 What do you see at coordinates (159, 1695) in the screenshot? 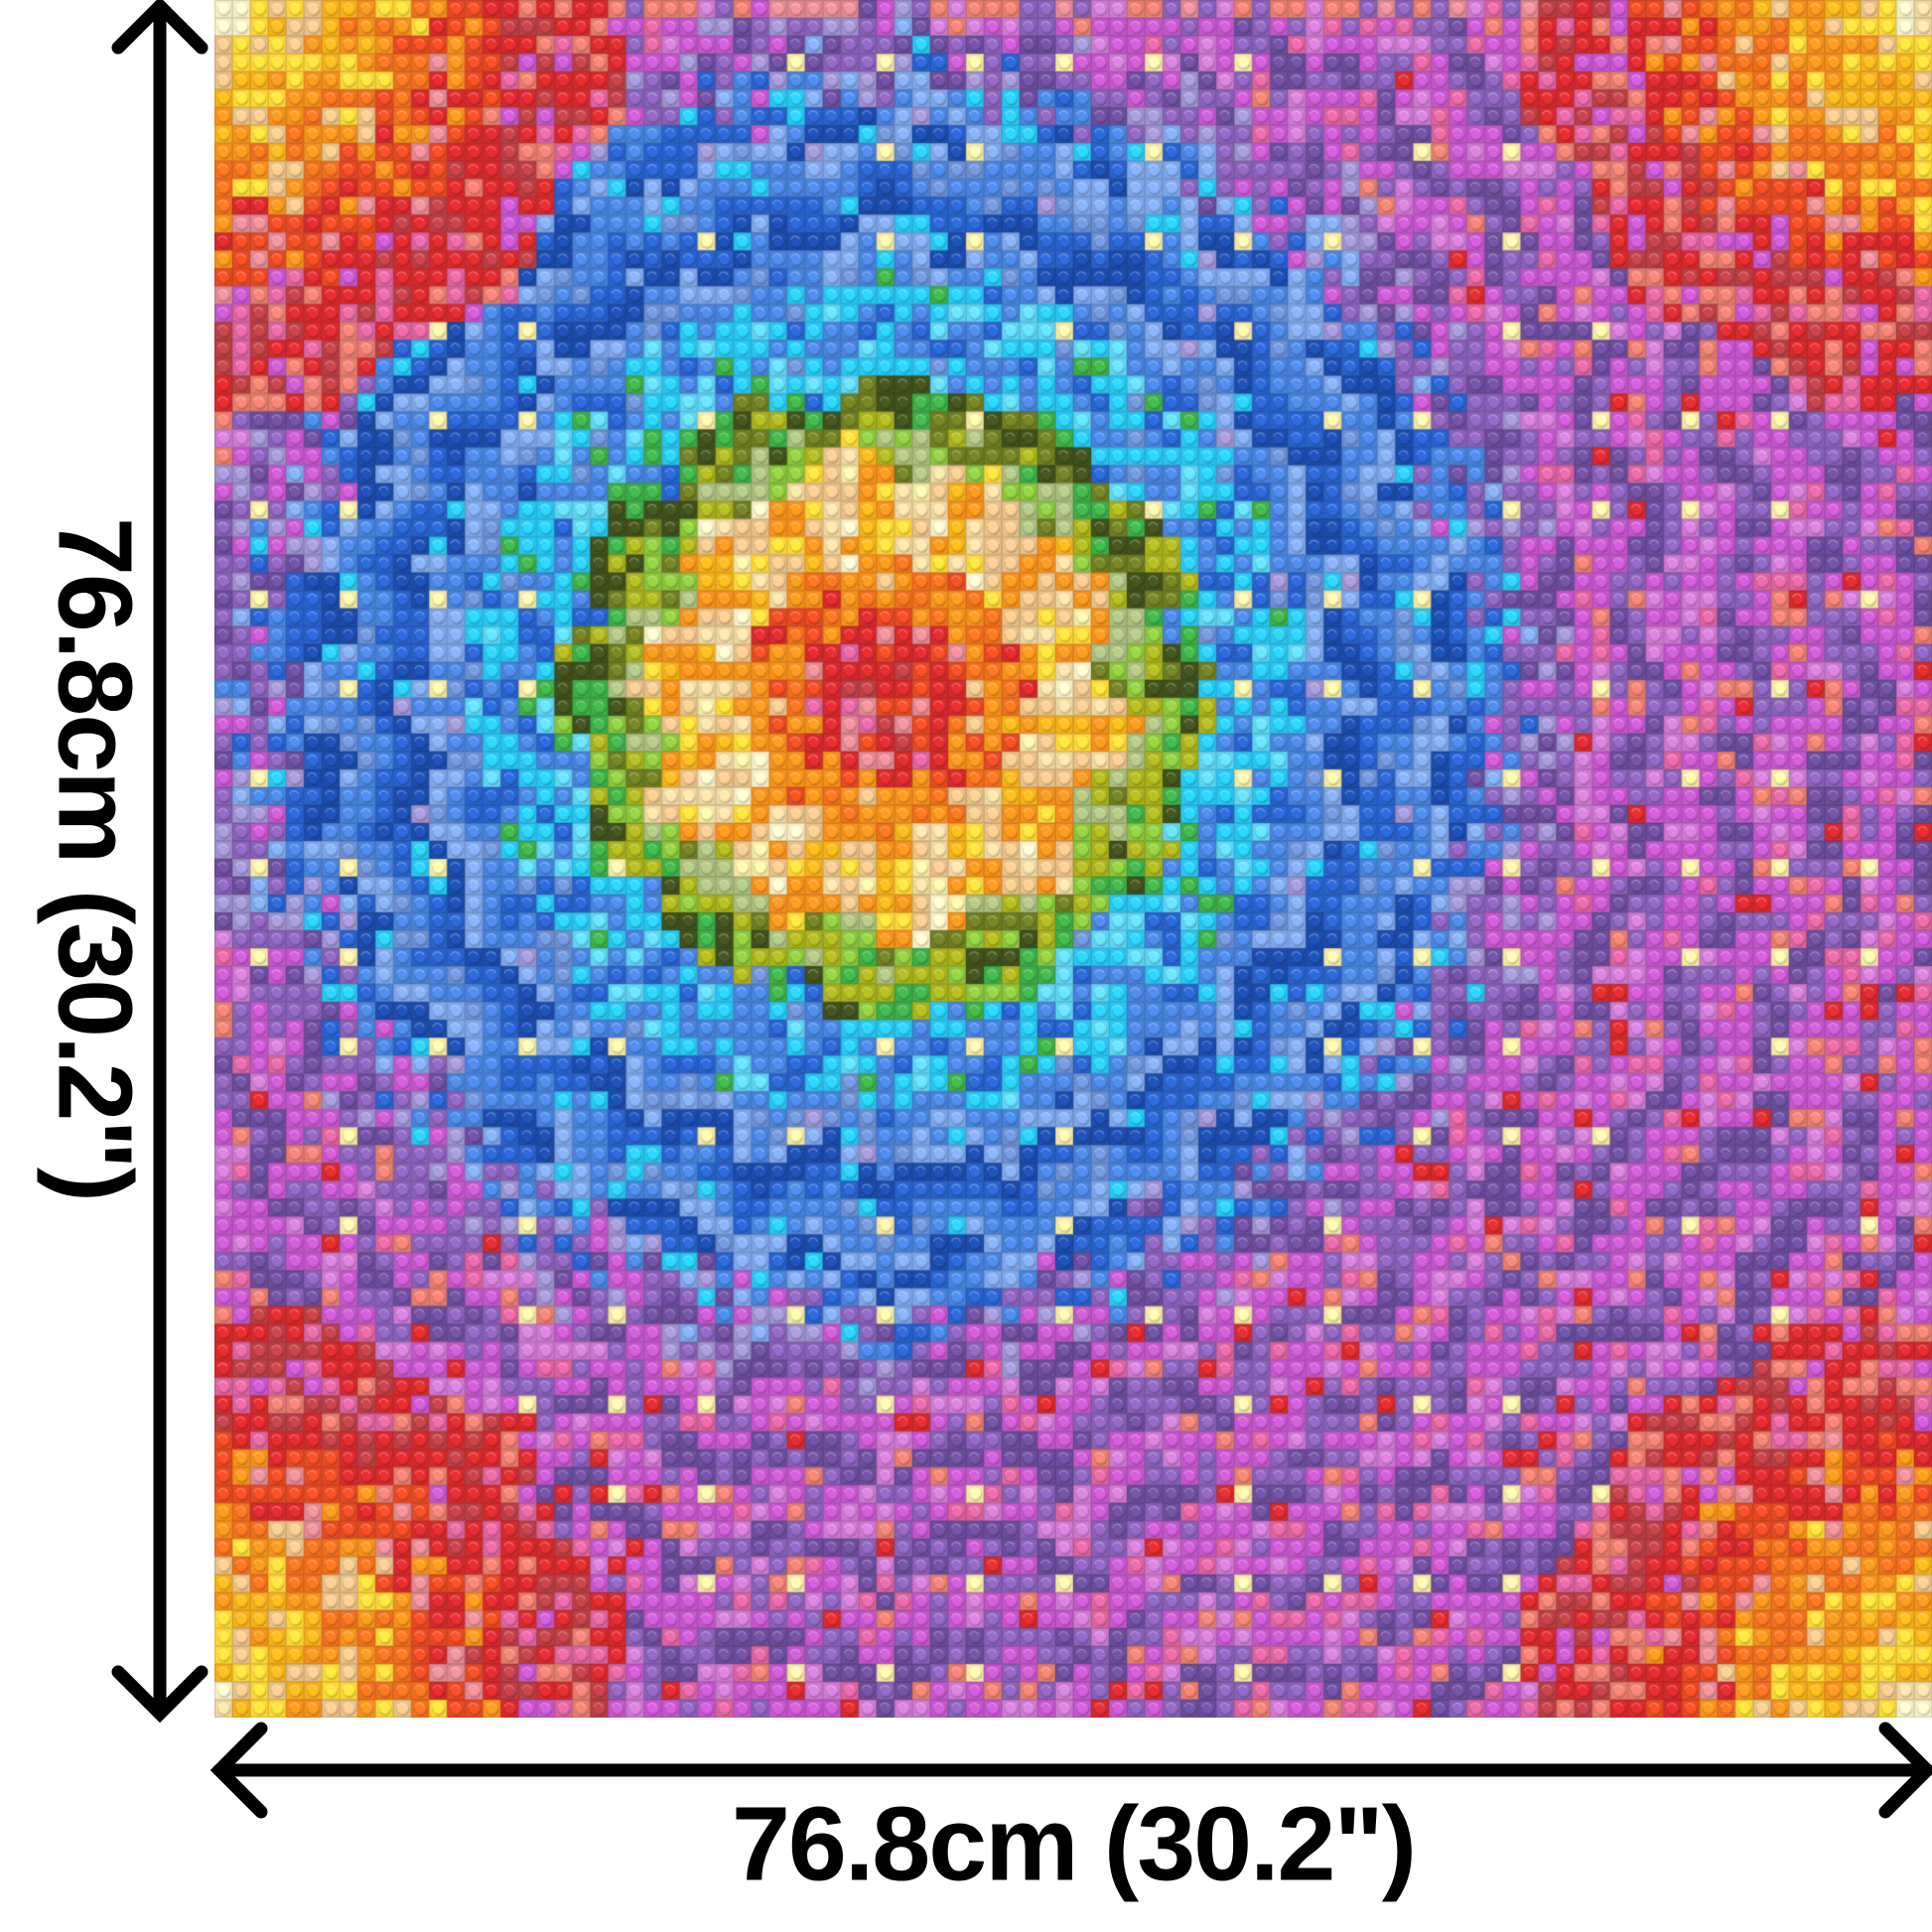
I see `arrow-down-icon` at bounding box center [159, 1695].